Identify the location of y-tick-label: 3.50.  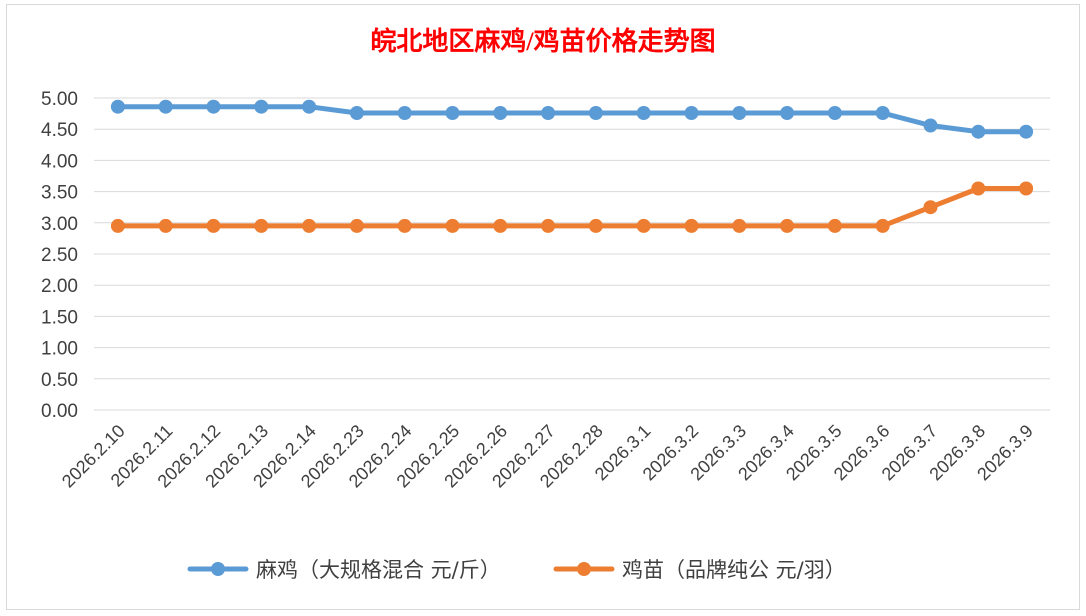
(59, 193).